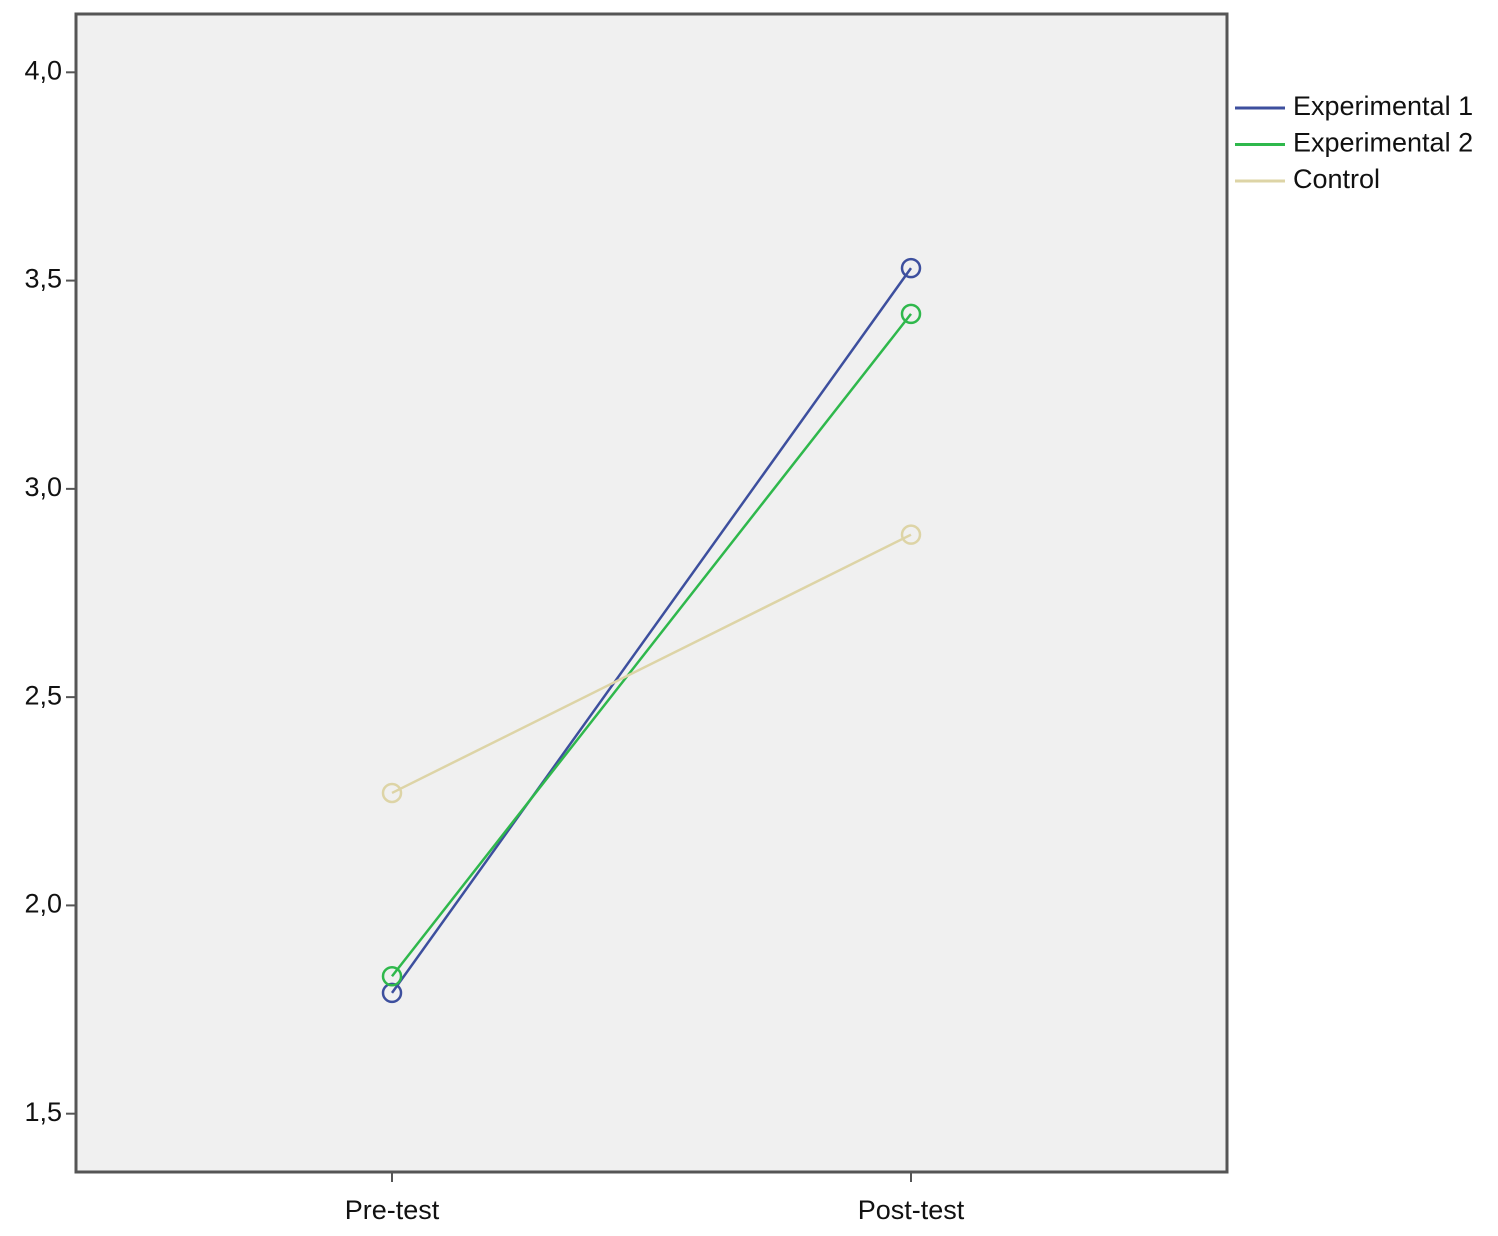 The width and height of the screenshot is (1498, 1236). I want to click on y-tick-label: 1,5, so click(43, 1112).